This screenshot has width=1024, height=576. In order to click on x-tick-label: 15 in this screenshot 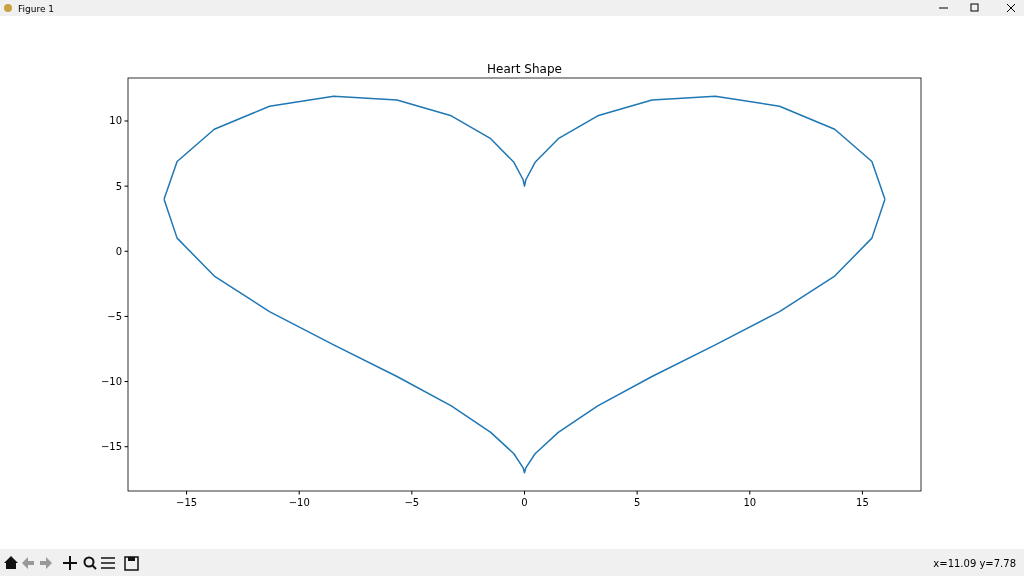, I will do `click(862, 502)`.